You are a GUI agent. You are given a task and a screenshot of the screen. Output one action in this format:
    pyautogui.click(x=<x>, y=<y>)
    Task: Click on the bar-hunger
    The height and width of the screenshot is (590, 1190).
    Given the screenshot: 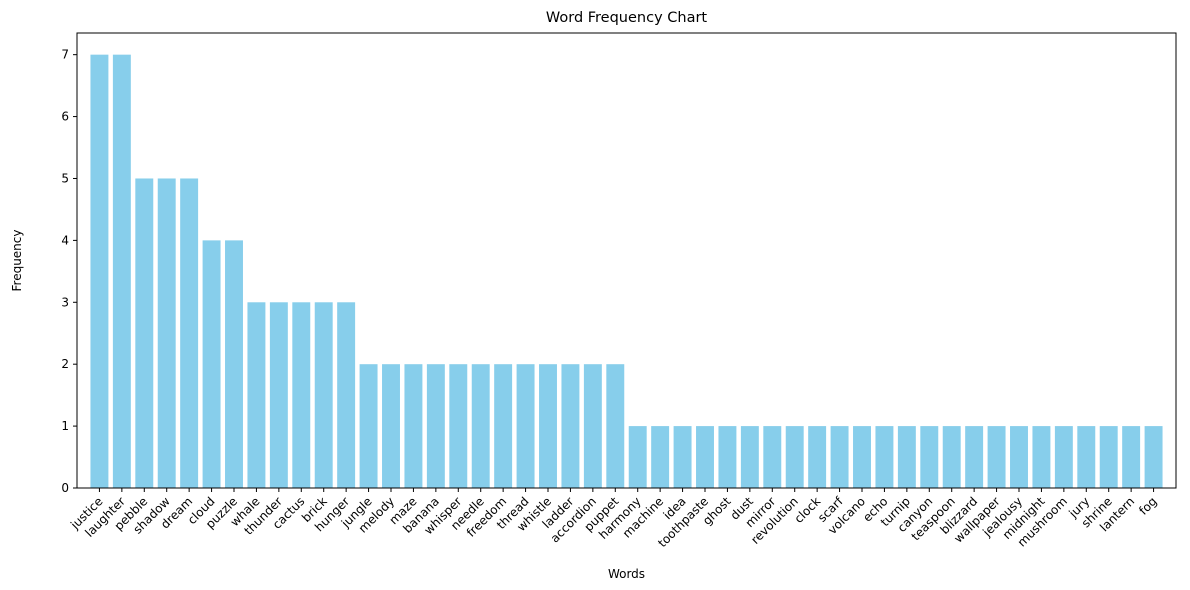 What is the action you would take?
    pyautogui.click(x=346, y=395)
    